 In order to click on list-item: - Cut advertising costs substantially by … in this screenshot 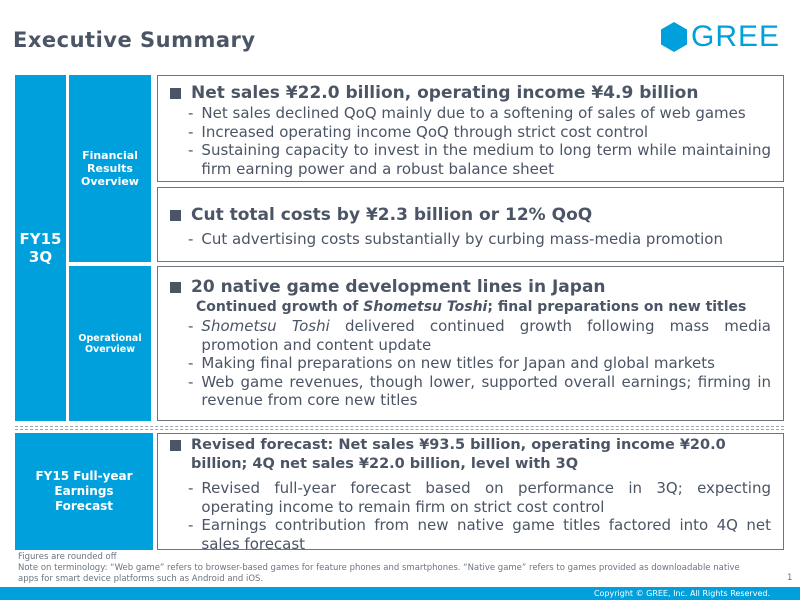, I will do `click(455, 239)`.